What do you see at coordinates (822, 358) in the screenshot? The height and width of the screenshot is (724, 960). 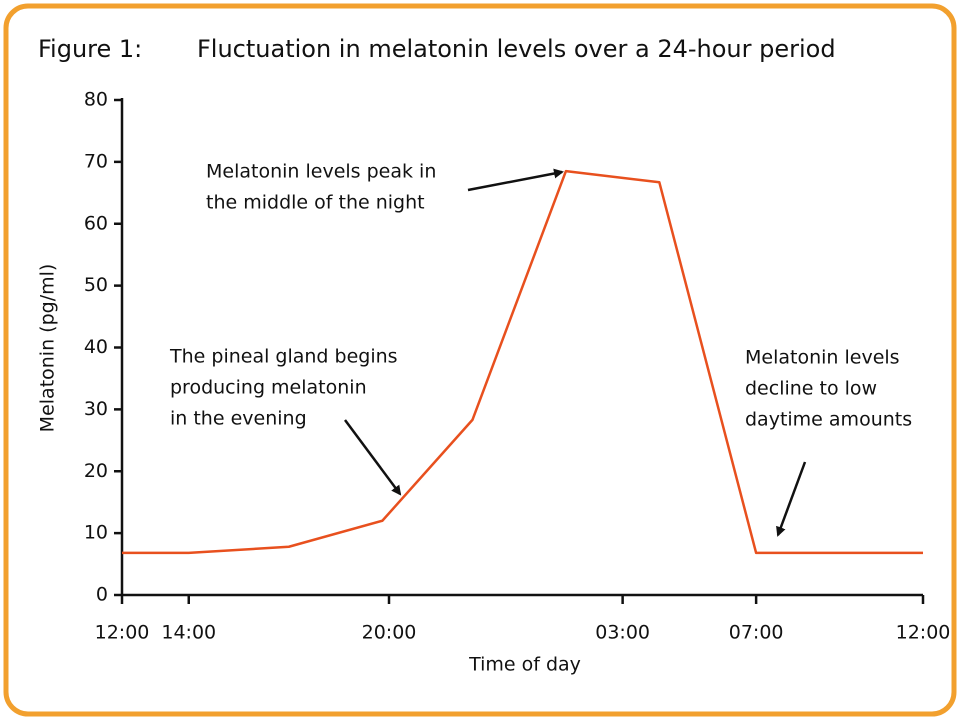 I see `annotation: Melatonin levels` at bounding box center [822, 358].